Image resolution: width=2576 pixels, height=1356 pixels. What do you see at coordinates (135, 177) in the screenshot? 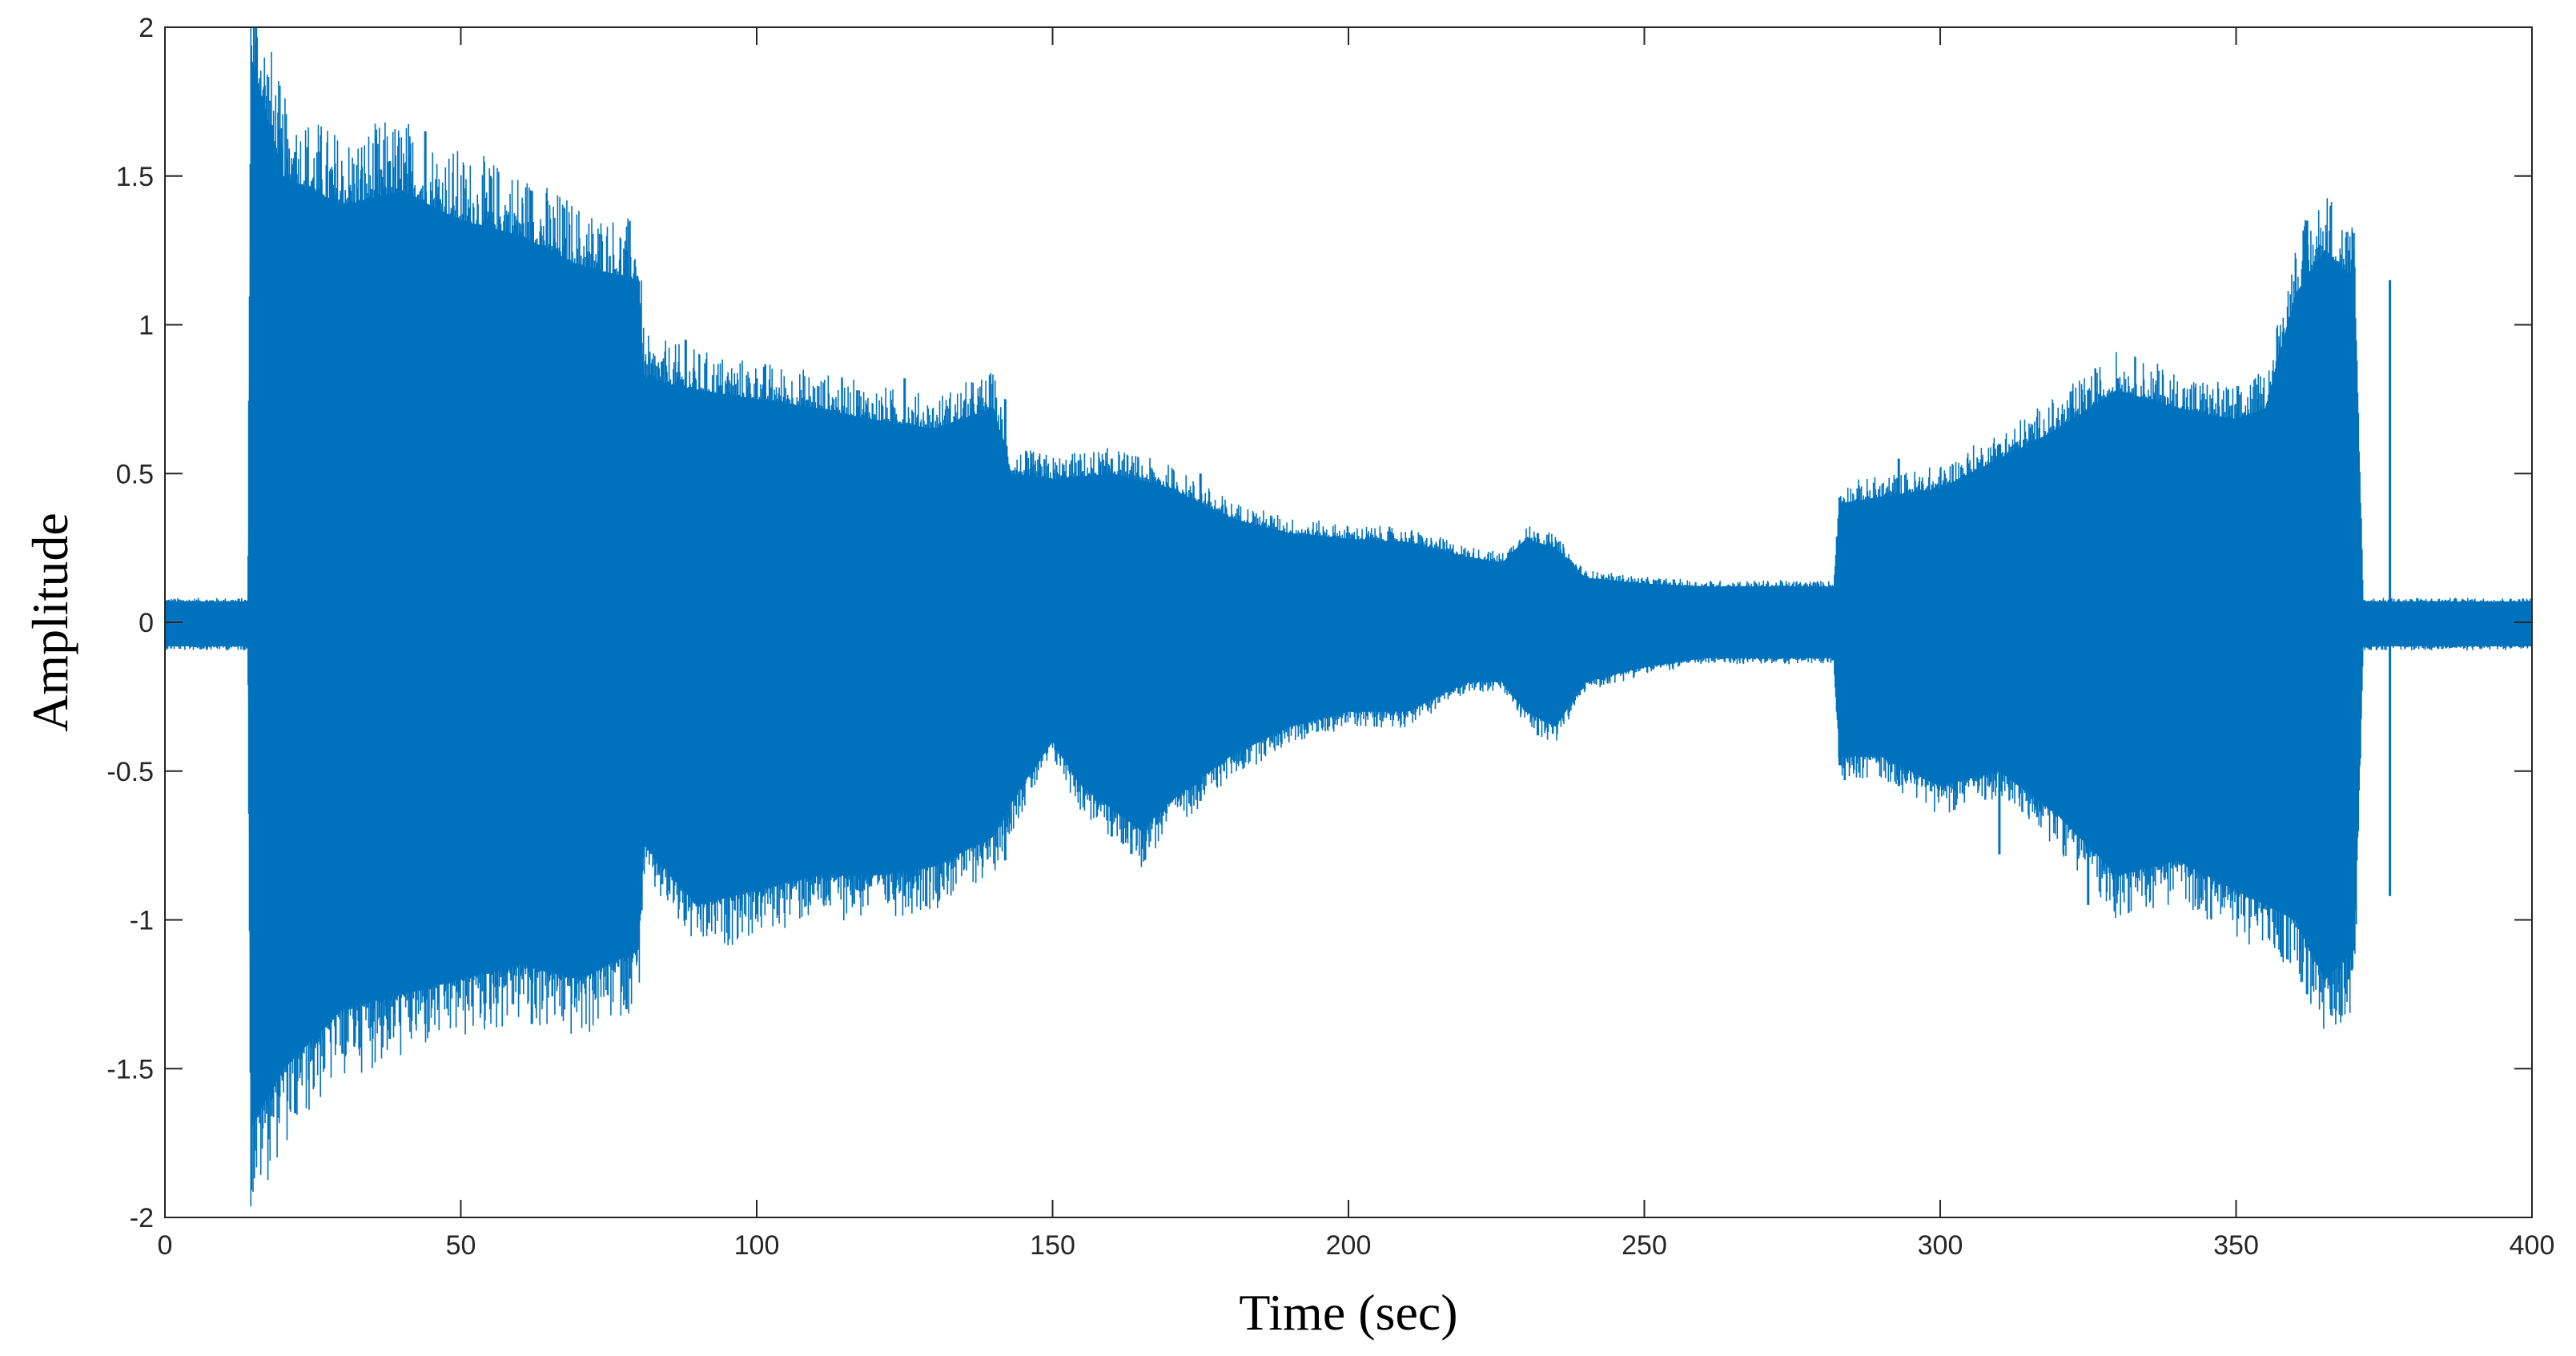
I see `y-tick-label: 1.5` at bounding box center [135, 177].